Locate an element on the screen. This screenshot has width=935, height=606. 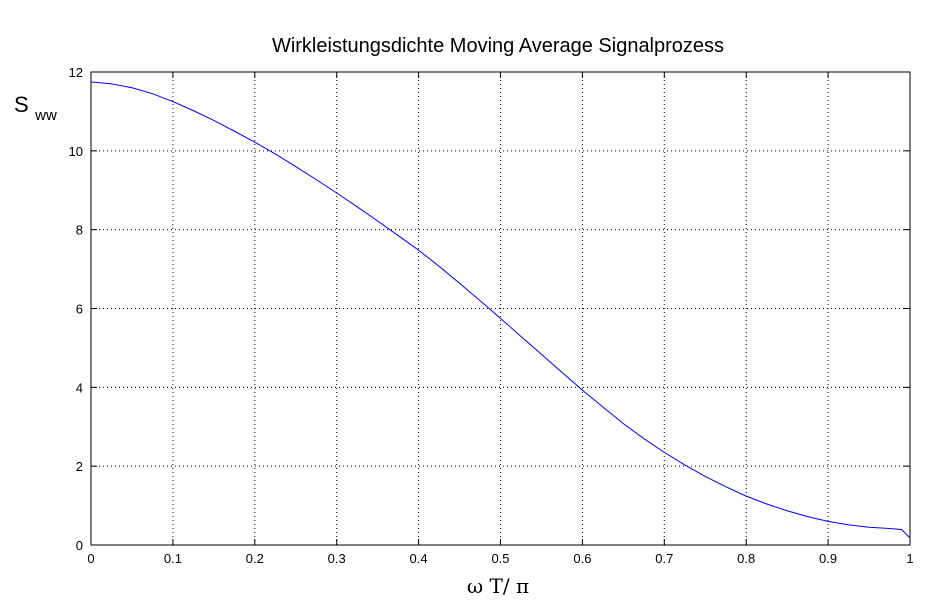
y-tick-labels: 0 2 4 6 8 10 12 is located at coordinates (76, 309).